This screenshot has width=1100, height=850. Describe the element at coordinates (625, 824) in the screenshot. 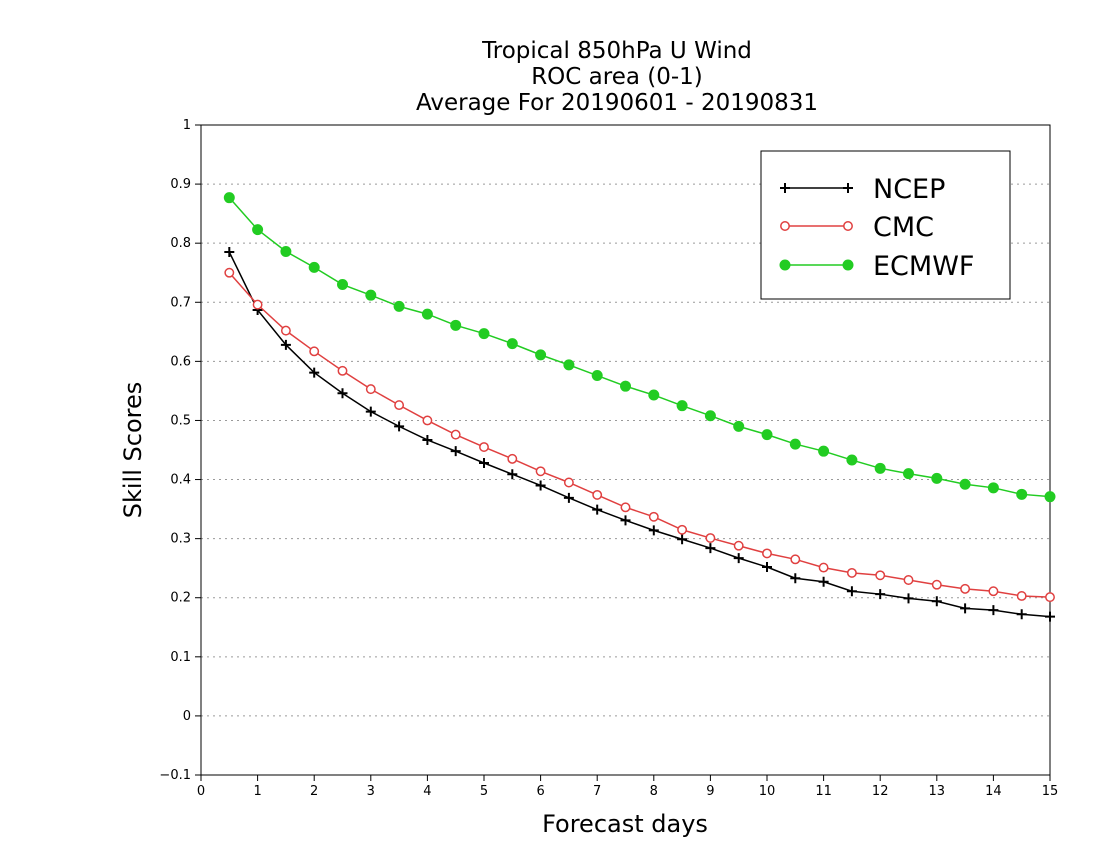

I see `x-axis-label: Forecast days` at that location.